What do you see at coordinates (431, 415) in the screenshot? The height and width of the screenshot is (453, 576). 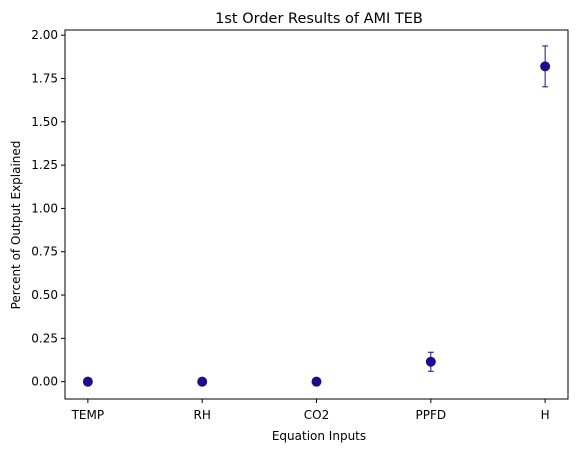 I see `x-tick-label: PPFD` at bounding box center [431, 415].